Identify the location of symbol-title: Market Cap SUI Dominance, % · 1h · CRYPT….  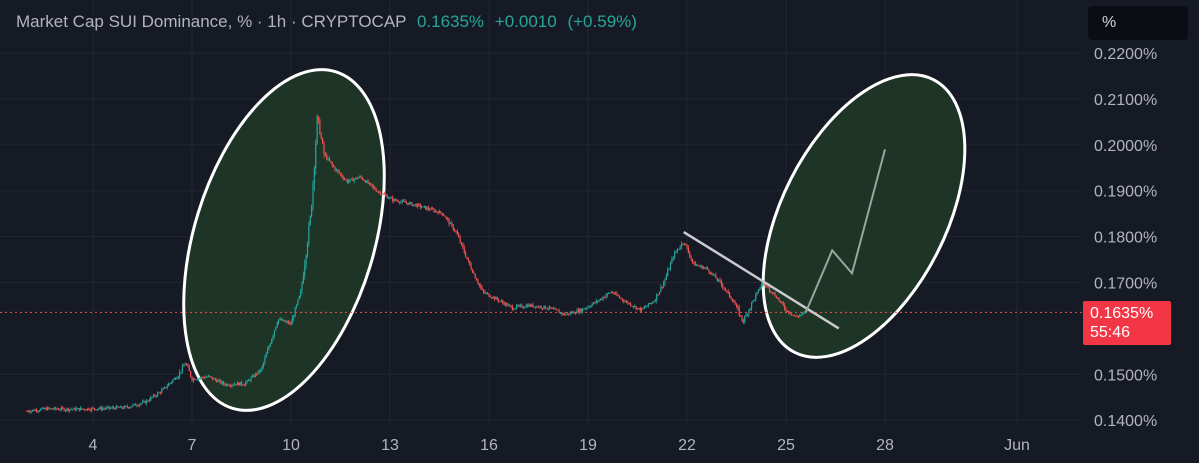
(211, 21).